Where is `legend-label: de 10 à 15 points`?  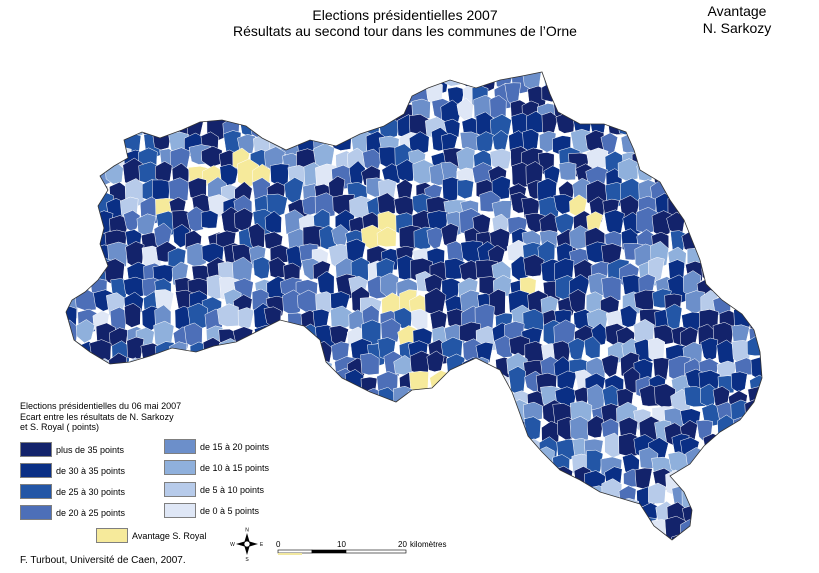 legend-label: de 10 à 15 points is located at coordinates (235, 467).